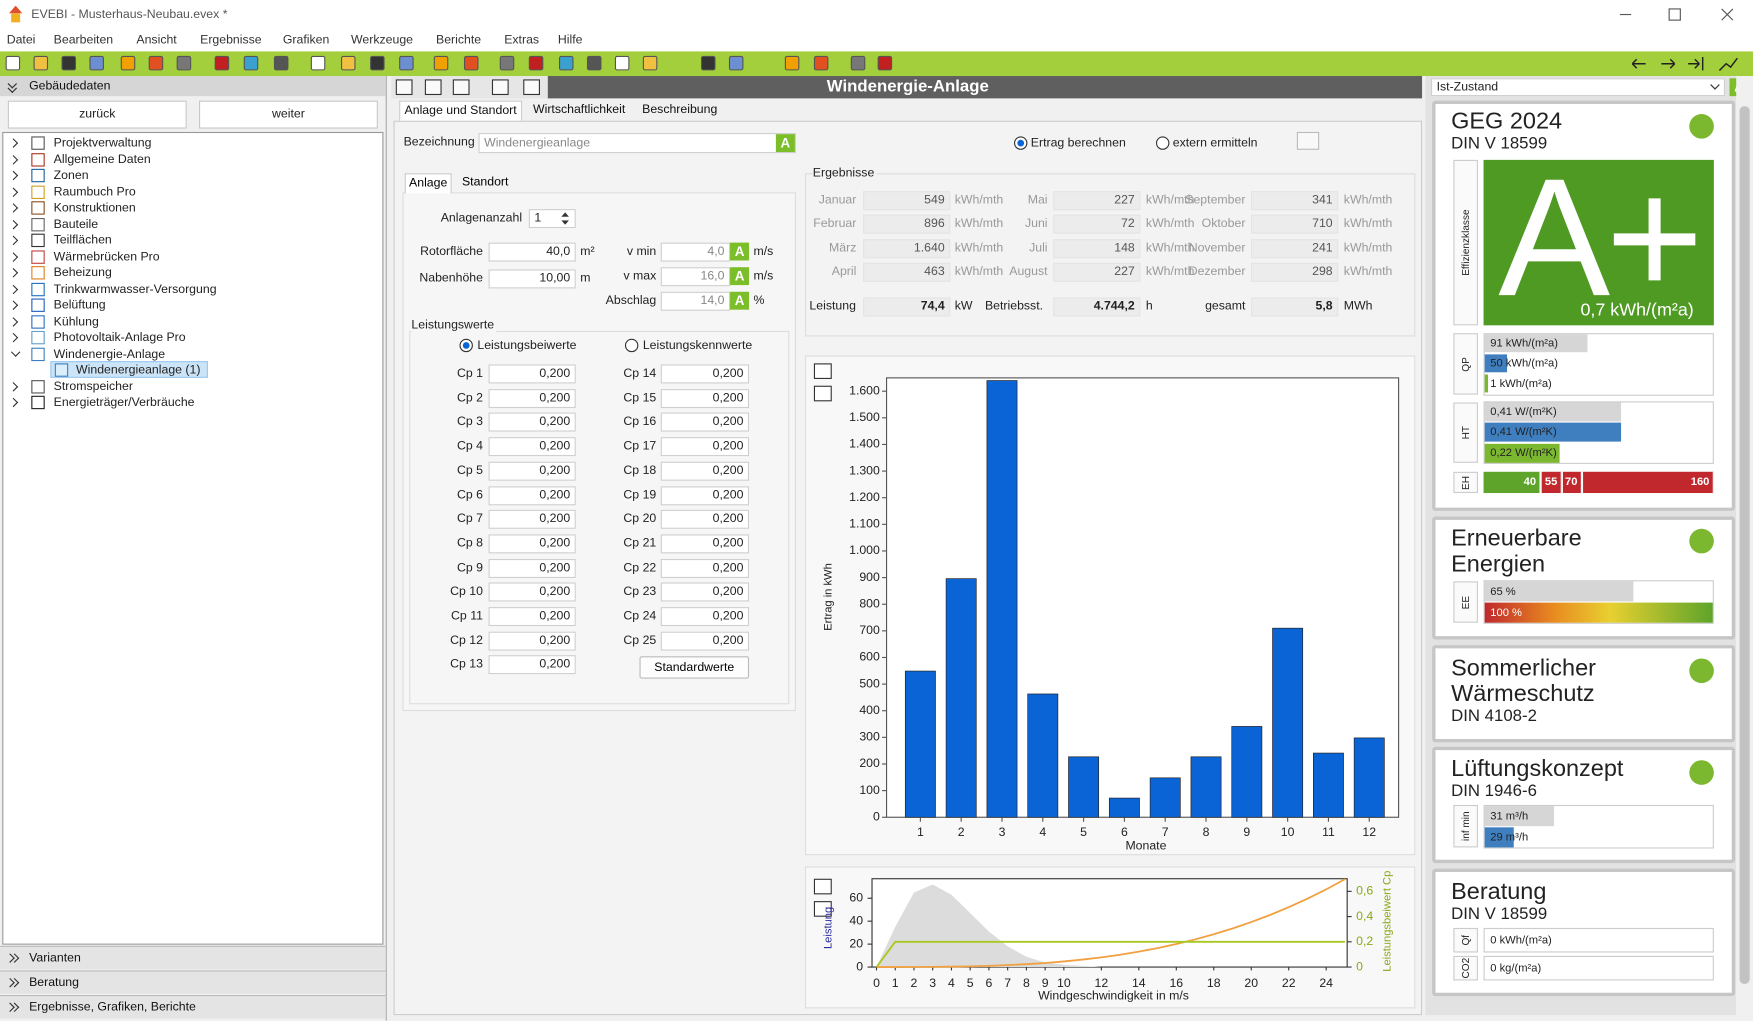  I want to click on import-icon, so click(1308, 140).